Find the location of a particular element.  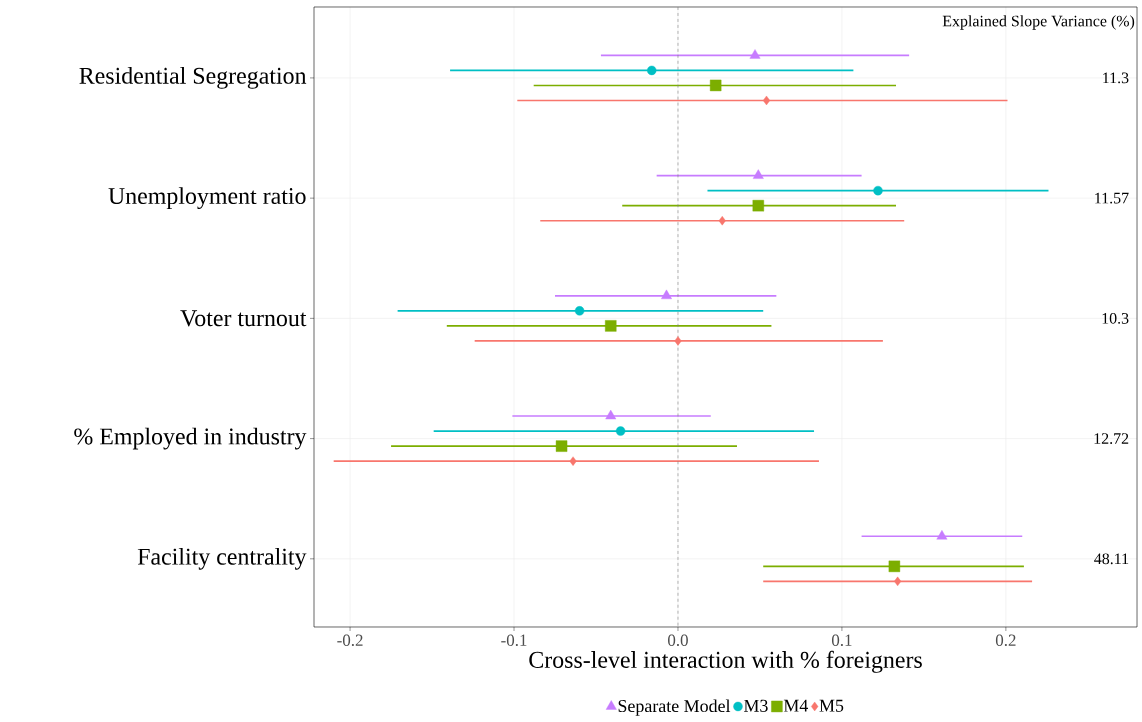

annotation: 48.11 is located at coordinates (1111, 559).